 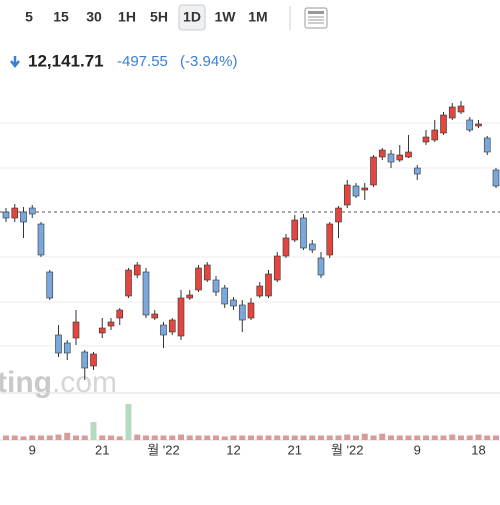 What do you see at coordinates (127, 17) in the screenshot?
I see `timeframe-button: 1H` at bounding box center [127, 17].